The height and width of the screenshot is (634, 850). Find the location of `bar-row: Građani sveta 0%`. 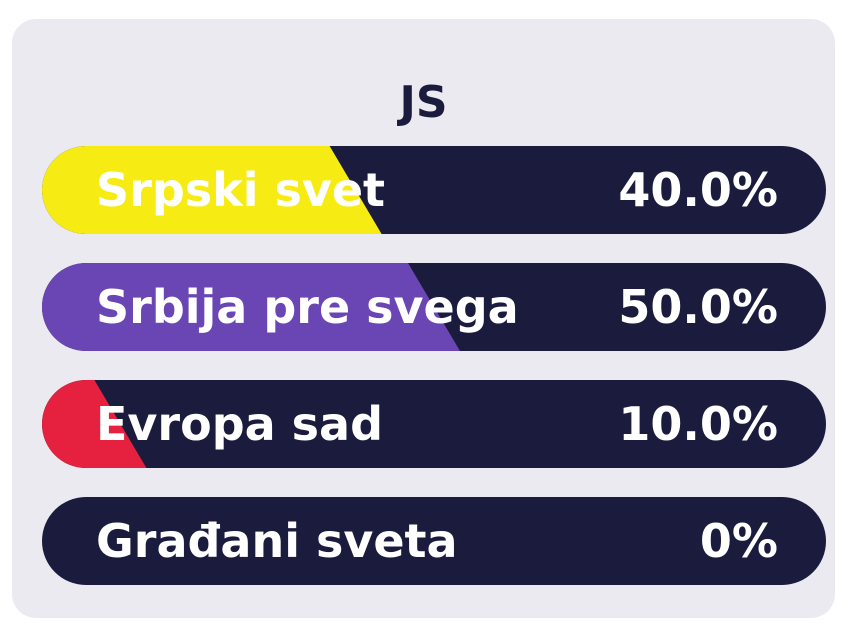

bar-row: Građani sveta 0% is located at coordinates (434, 541).